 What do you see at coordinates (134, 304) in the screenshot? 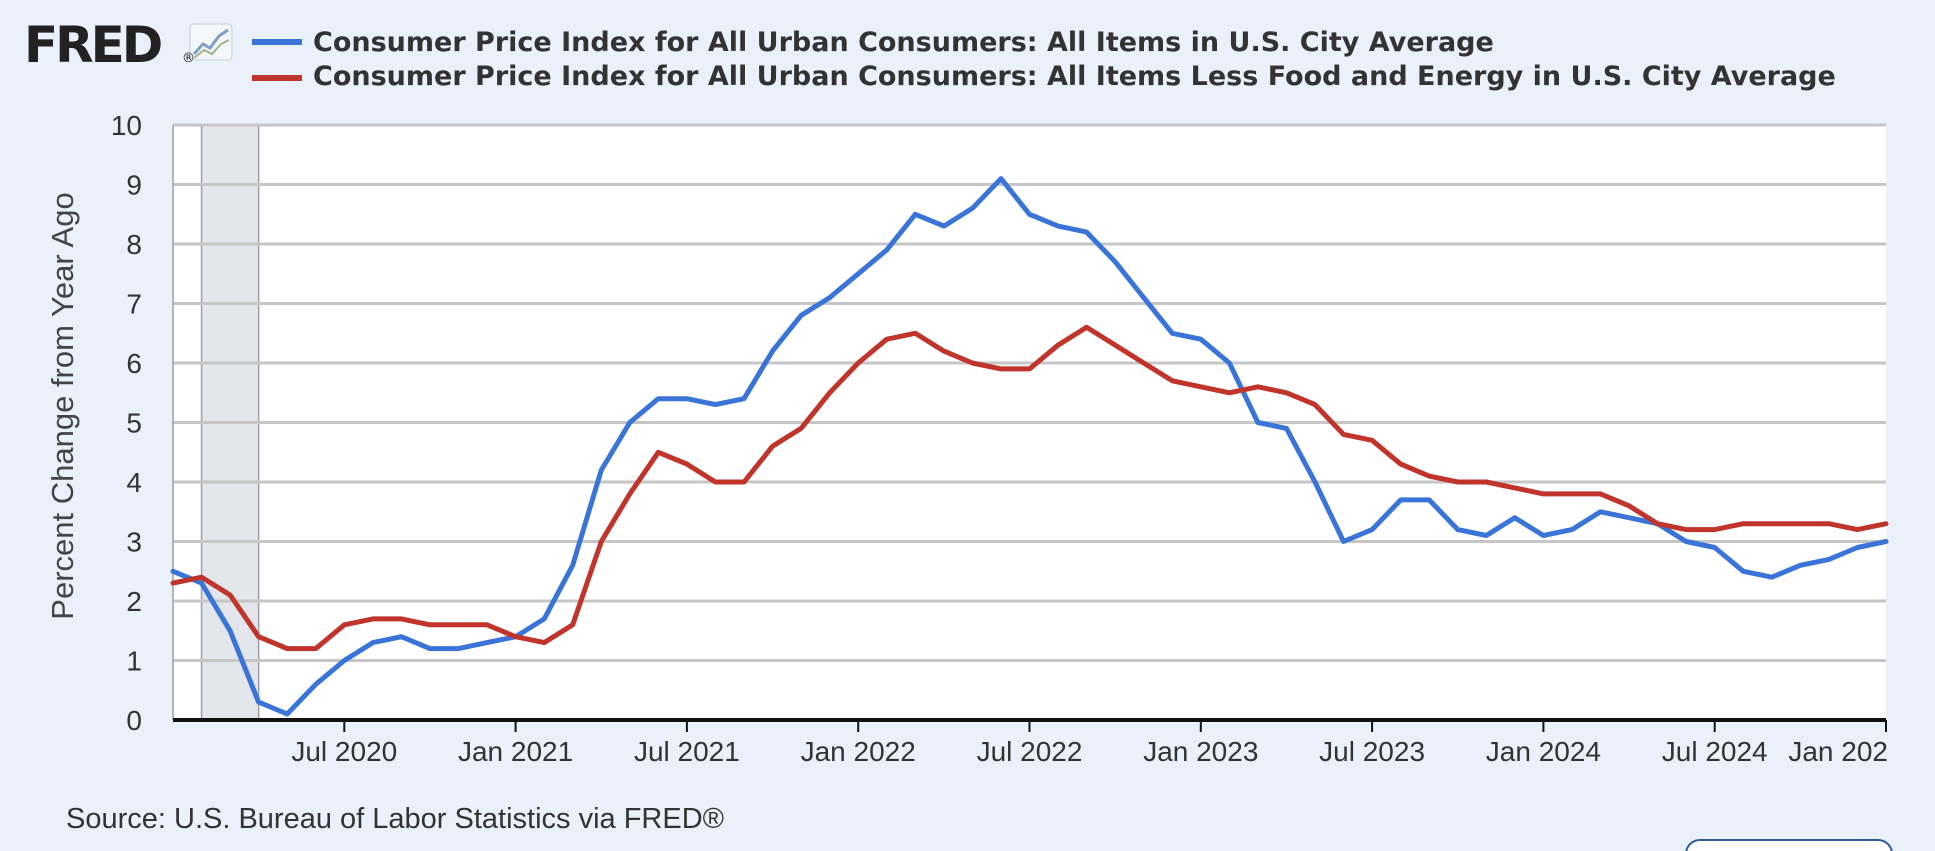
I see `y-tick-label: 7` at bounding box center [134, 304].